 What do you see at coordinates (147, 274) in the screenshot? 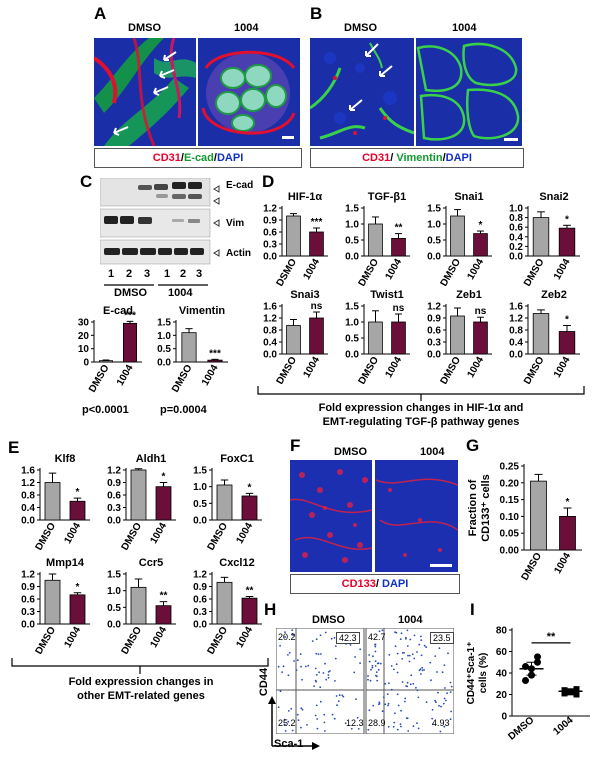
I see `lane-number: 3` at bounding box center [147, 274].